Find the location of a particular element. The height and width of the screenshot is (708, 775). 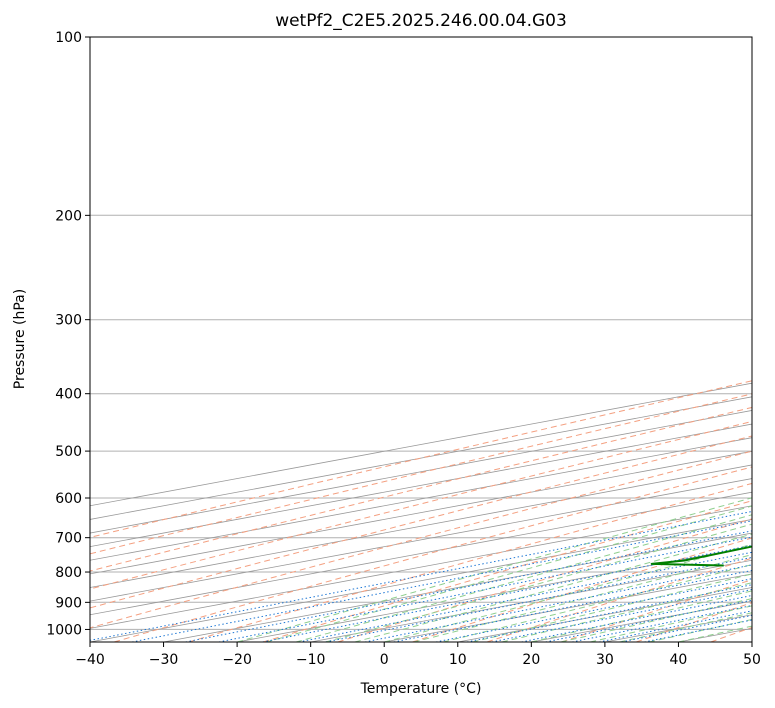

y-tick-label: 100 is located at coordinates (68, 38).